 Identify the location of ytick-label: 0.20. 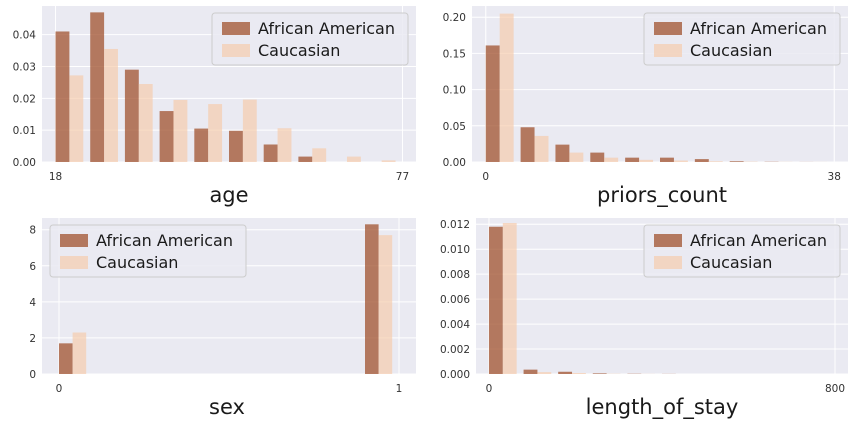
(454, 18).